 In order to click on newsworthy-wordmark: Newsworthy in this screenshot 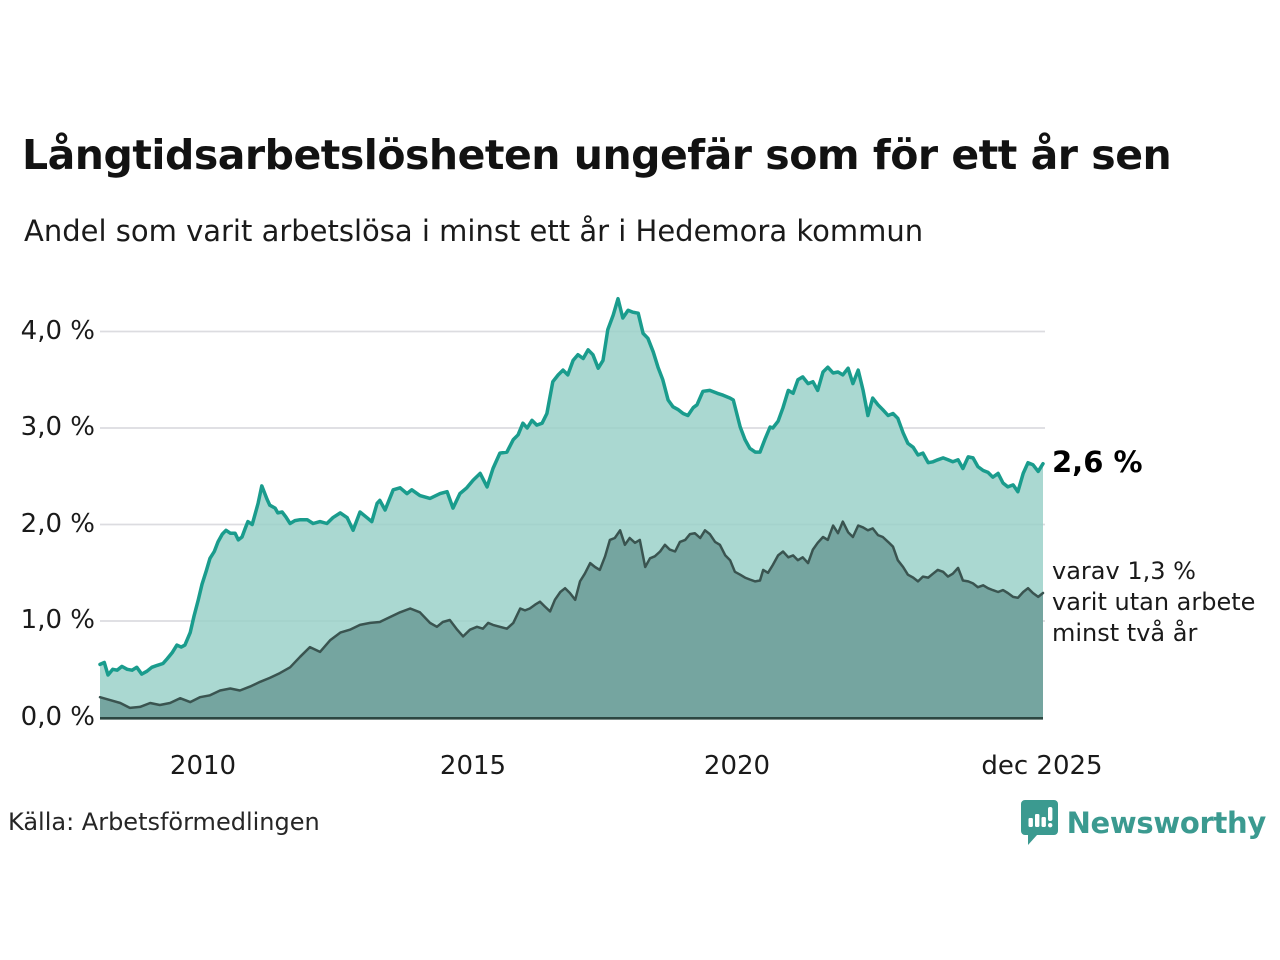, I will do `click(1166, 823)`.